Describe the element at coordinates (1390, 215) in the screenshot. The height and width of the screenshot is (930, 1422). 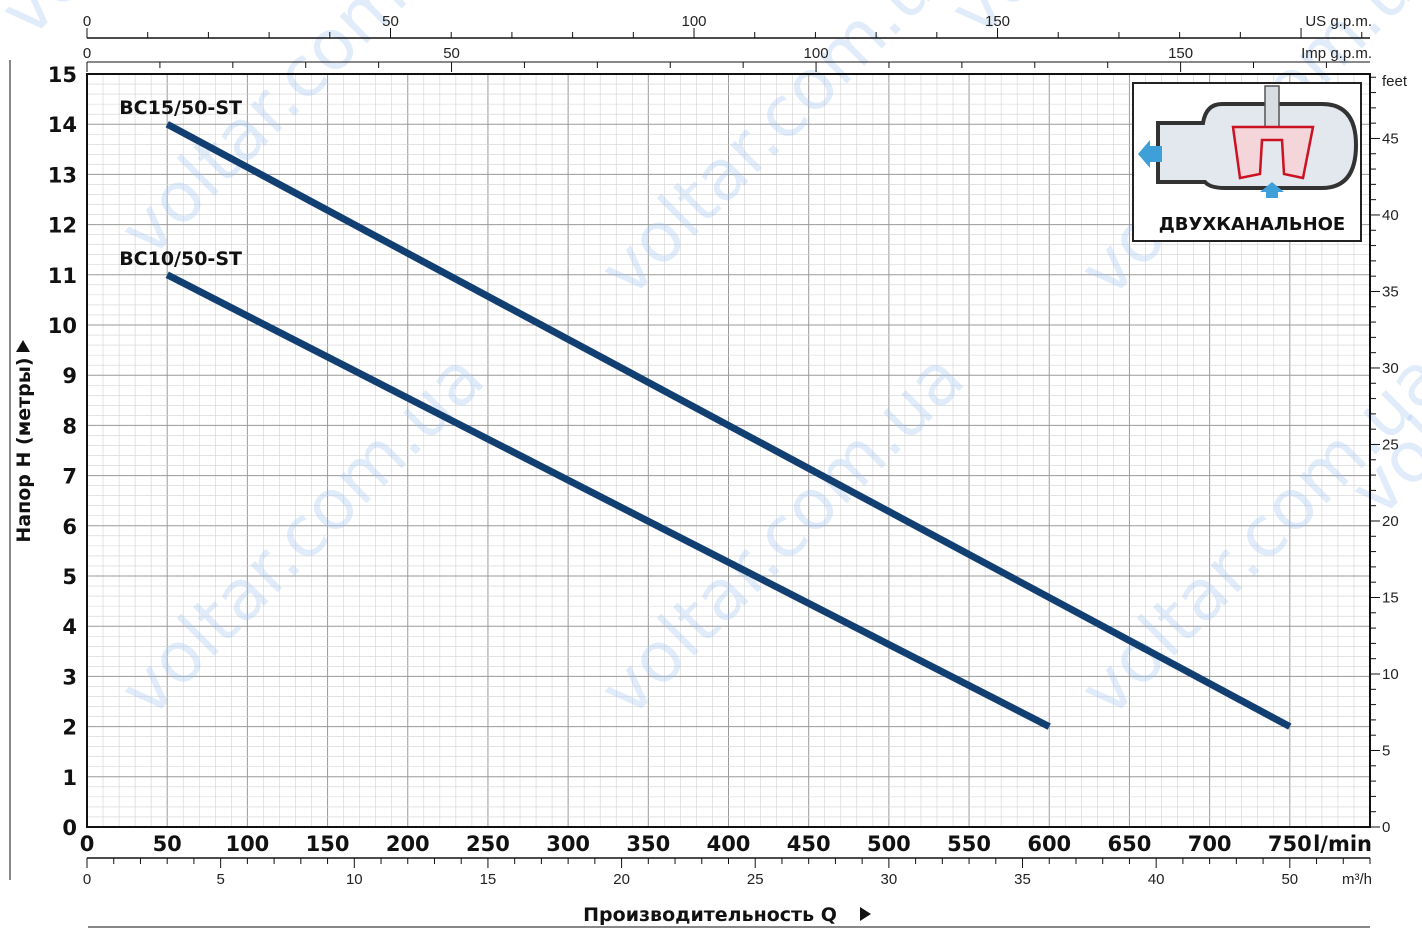
I see `feet-tick-label: 40` at that location.